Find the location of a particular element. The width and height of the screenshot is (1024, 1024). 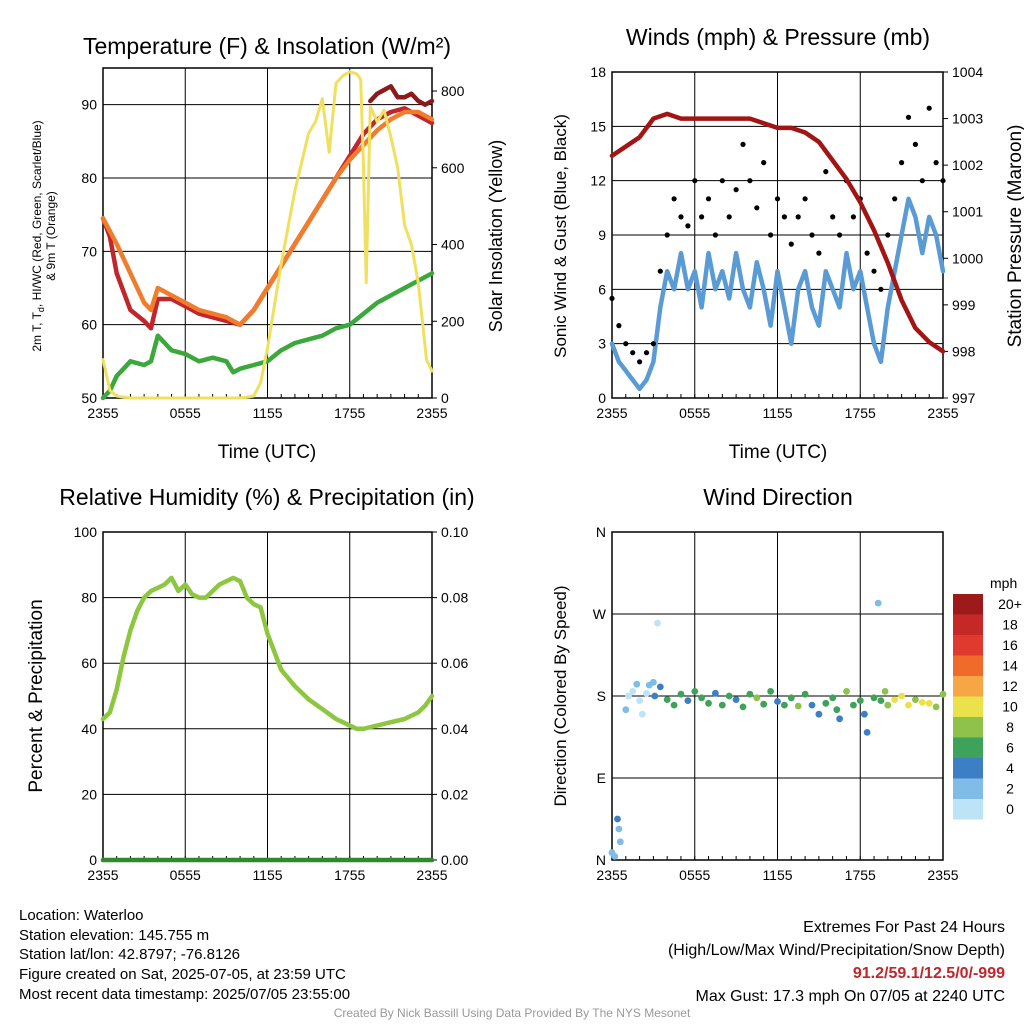

temperature-left-label-sub: d is located at coordinates (41, 309).